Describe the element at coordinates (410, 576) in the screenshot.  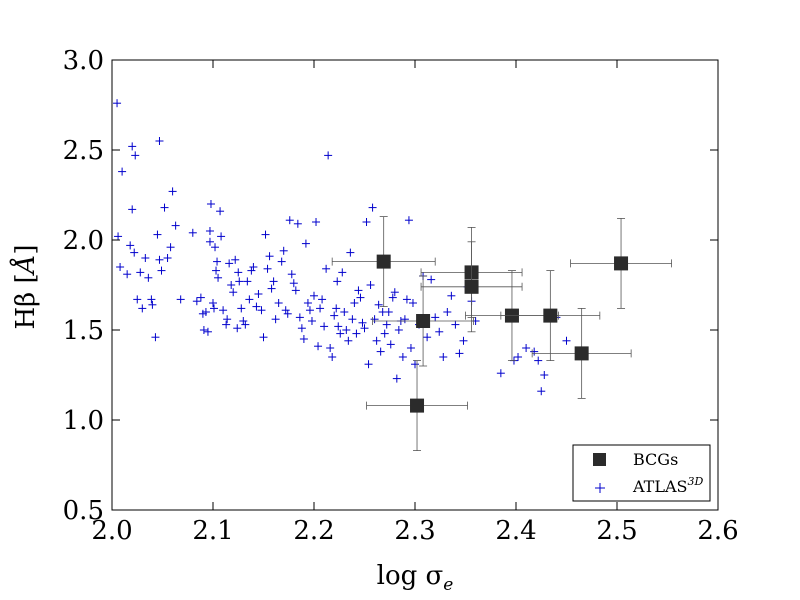
I see `x-axis-label-main: log σ` at that location.